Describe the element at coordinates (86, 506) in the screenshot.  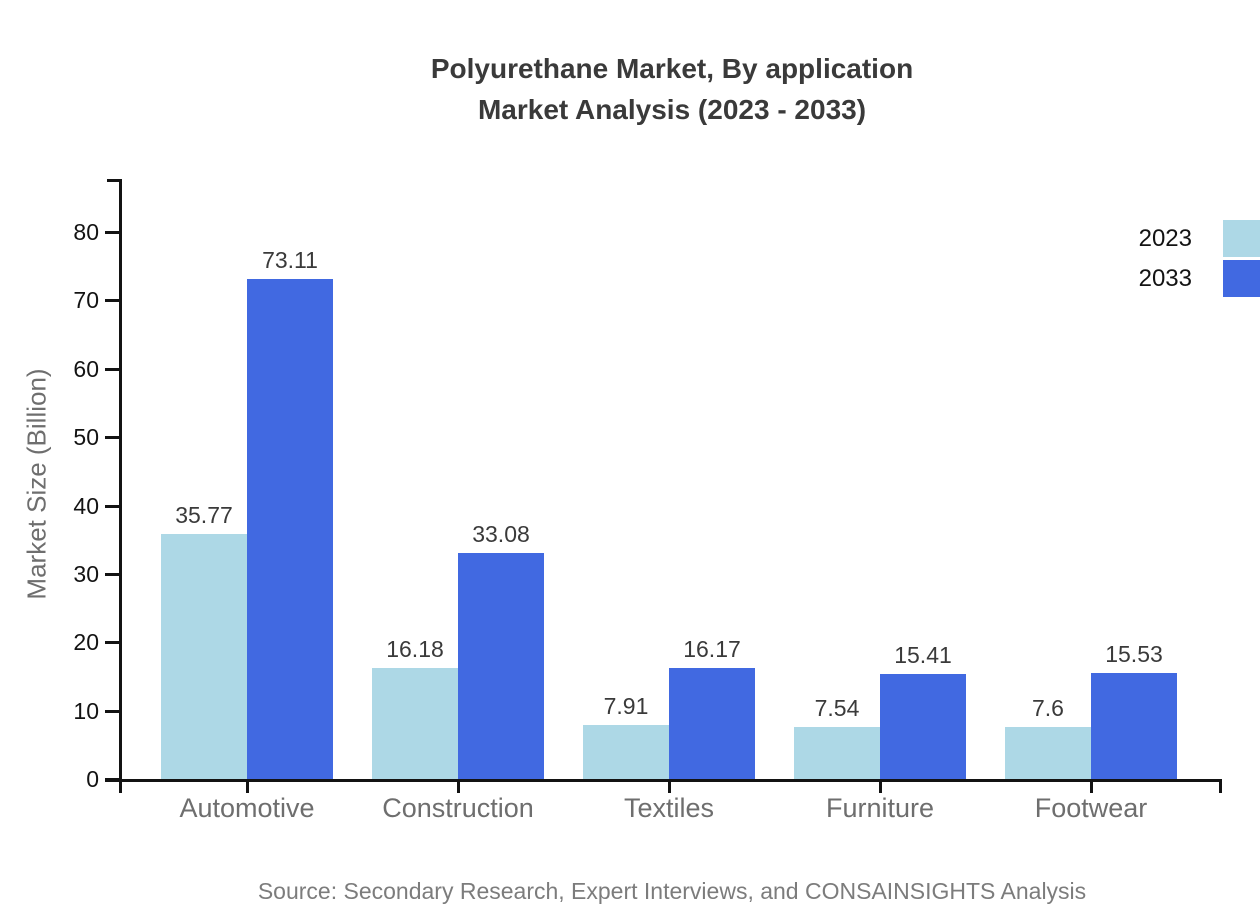
I see `y-tick-label-40: 40` at that location.